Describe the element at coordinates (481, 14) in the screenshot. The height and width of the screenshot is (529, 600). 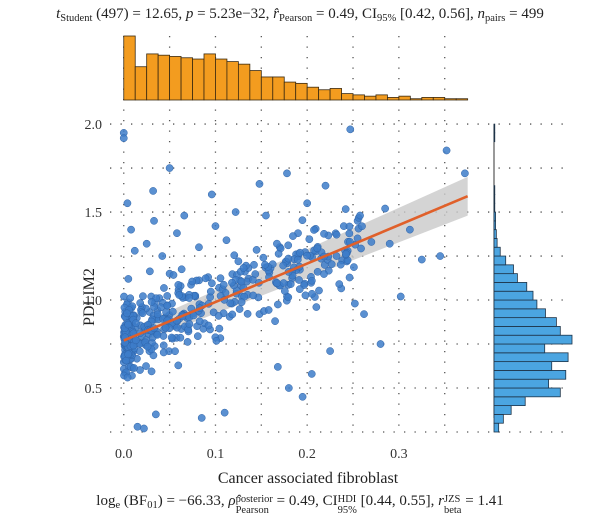
I see `n-symbol: n` at that location.